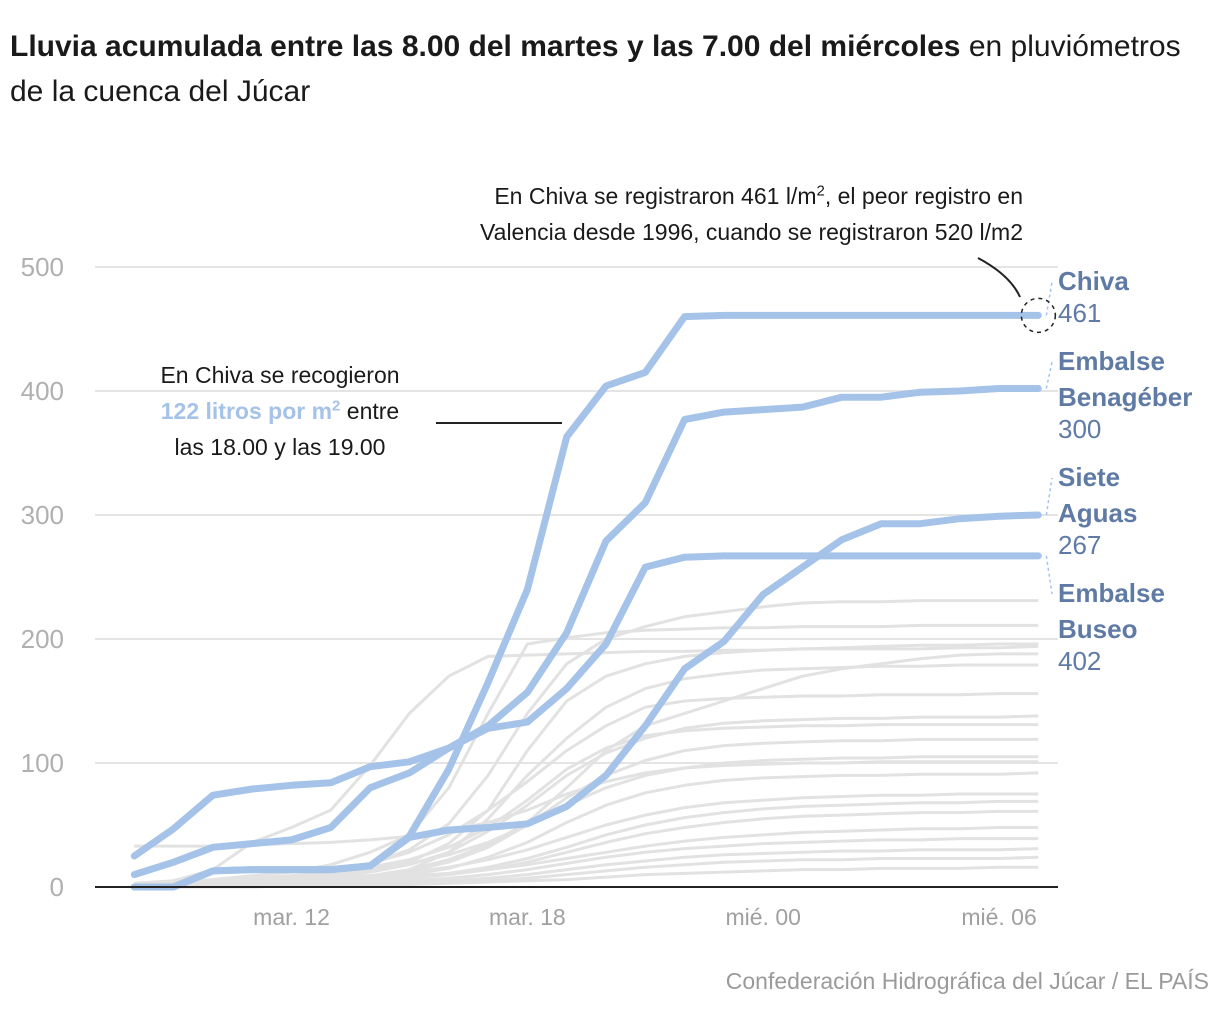  Describe the element at coordinates (1097, 513) in the screenshot. I see `series-name: Aguas` at that location.